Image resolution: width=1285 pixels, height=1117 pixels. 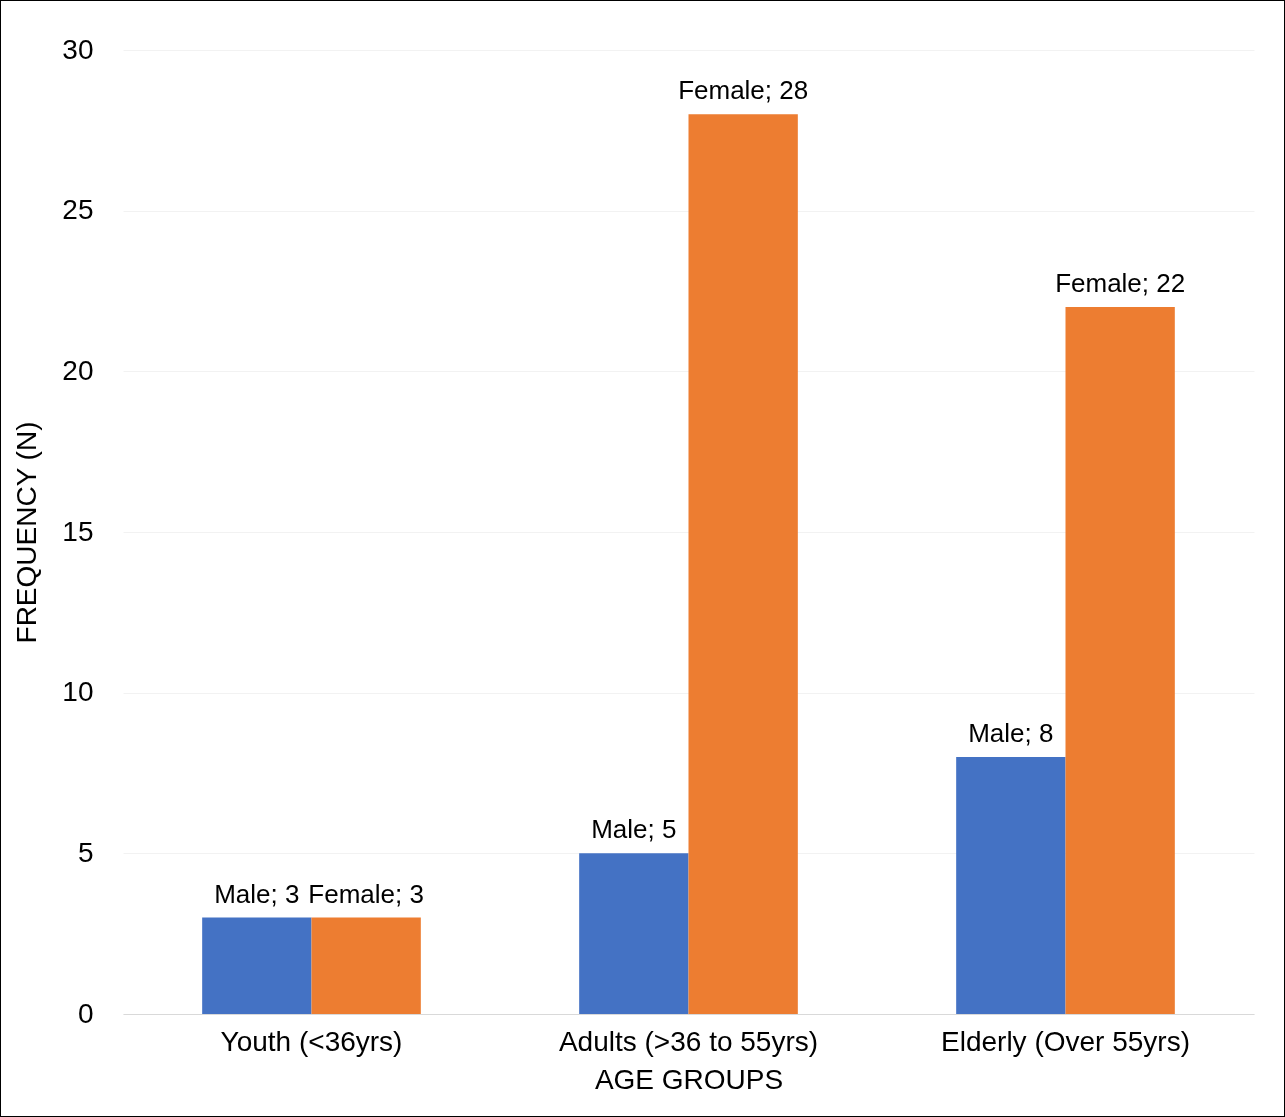 What do you see at coordinates (78, 210) in the screenshot?
I see `y-tick-label: 25` at bounding box center [78, 210].